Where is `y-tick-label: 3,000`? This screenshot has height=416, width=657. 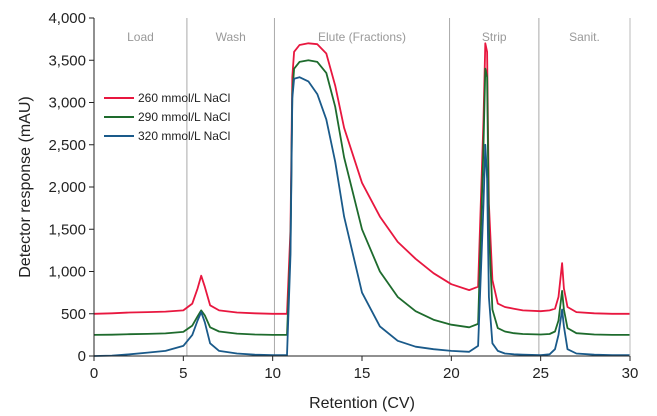 y-tick-label: 3,000 is located at coordinates (67, 103).